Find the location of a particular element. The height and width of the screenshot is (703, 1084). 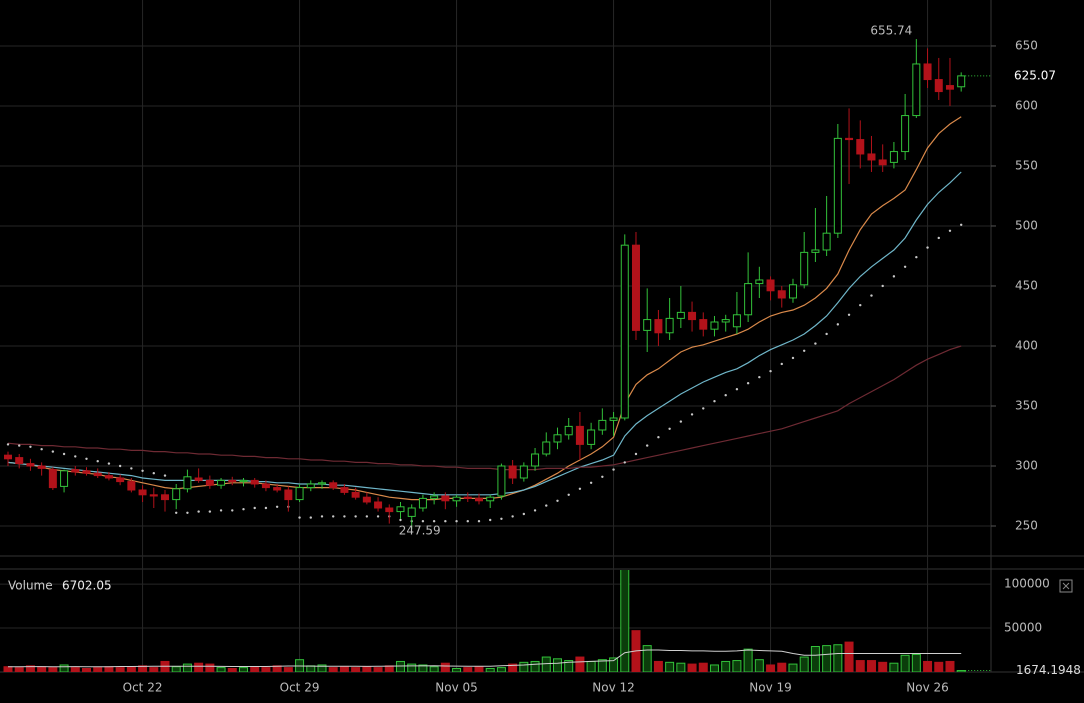

x-tick-label: Nov 26 is located at coordinates (927, 688).